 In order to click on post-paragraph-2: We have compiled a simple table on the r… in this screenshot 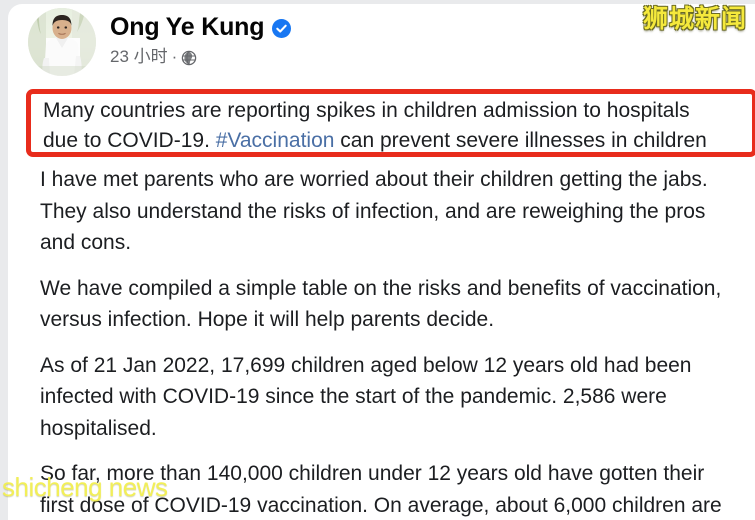, I will do `click(381, 304)`.